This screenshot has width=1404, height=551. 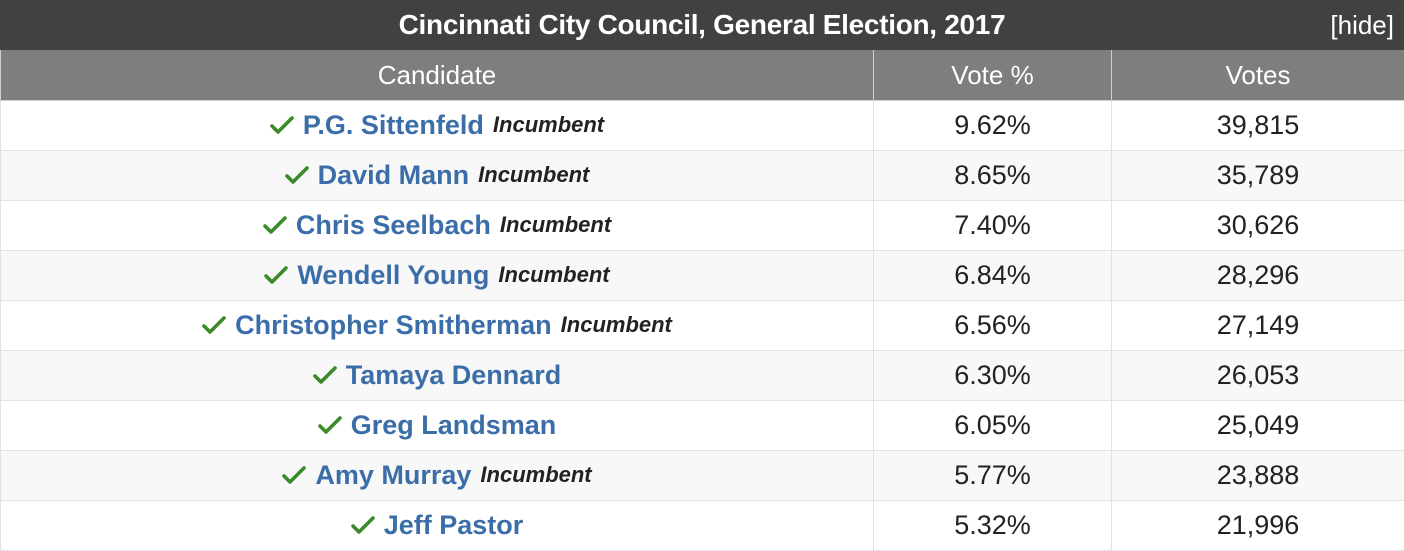 What do you see at coordinates (1258, 326) in the screenshot?
I see `votes-cell: 27,149` at bounding box center [1258, 326].